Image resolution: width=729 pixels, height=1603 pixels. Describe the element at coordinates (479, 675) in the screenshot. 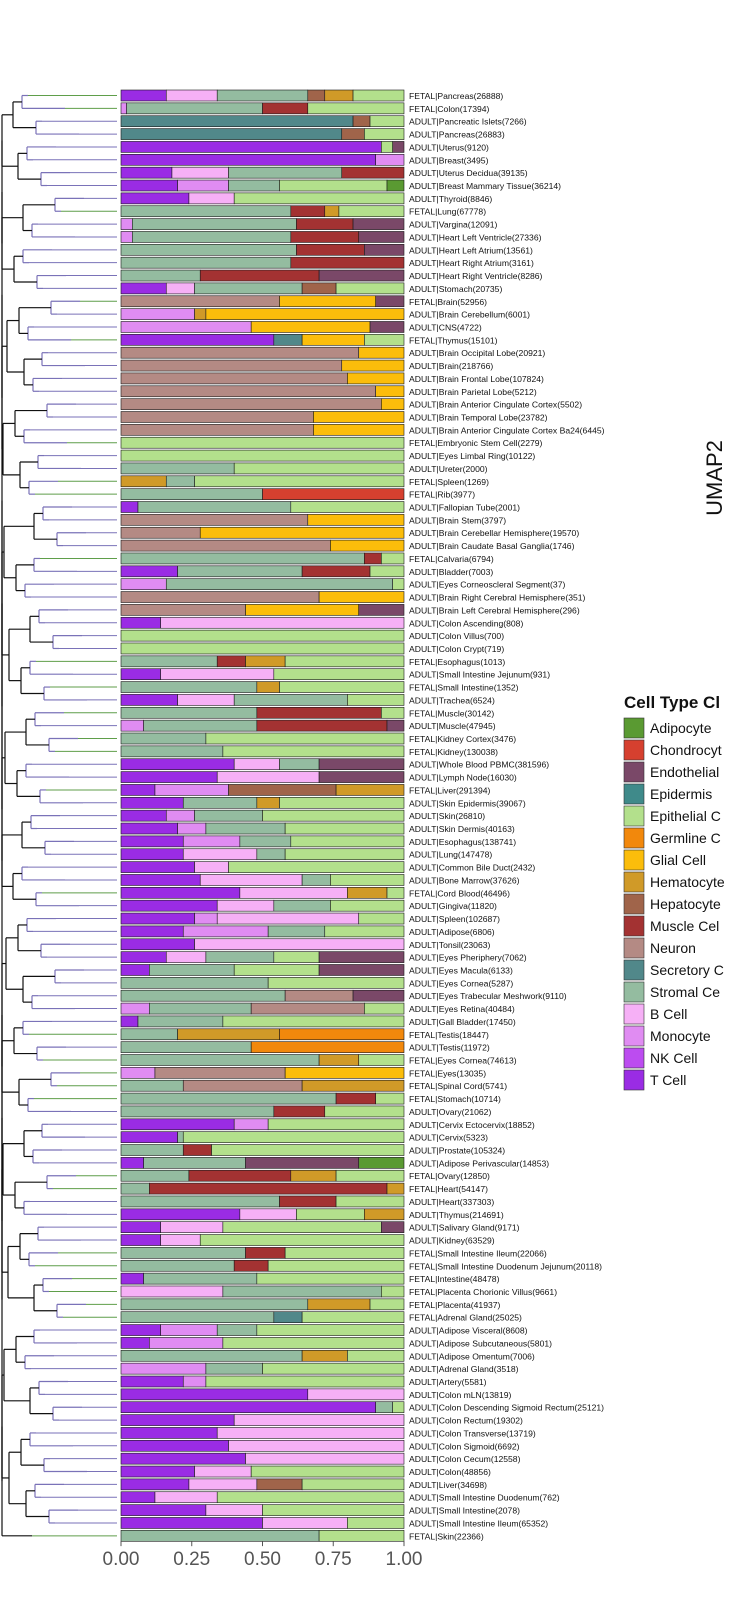

I see `row-label: ADULT|Small Intestine Jejunum(931)` at that location.